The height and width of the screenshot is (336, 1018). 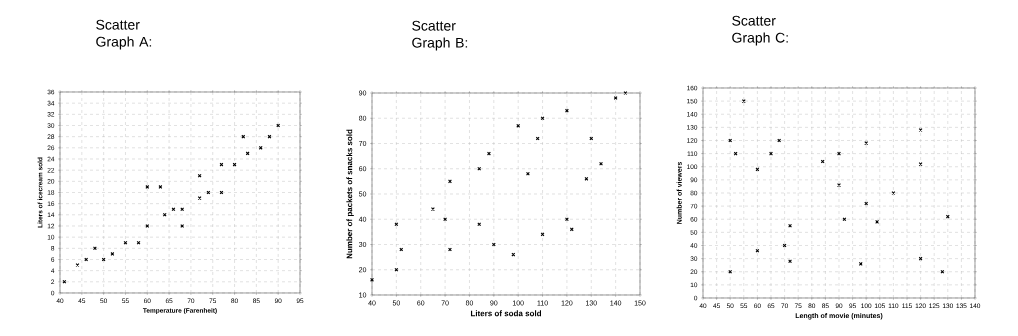 I want to click on y-axis-title: Number of packets of snacks sold, so click(x=350, y=194).